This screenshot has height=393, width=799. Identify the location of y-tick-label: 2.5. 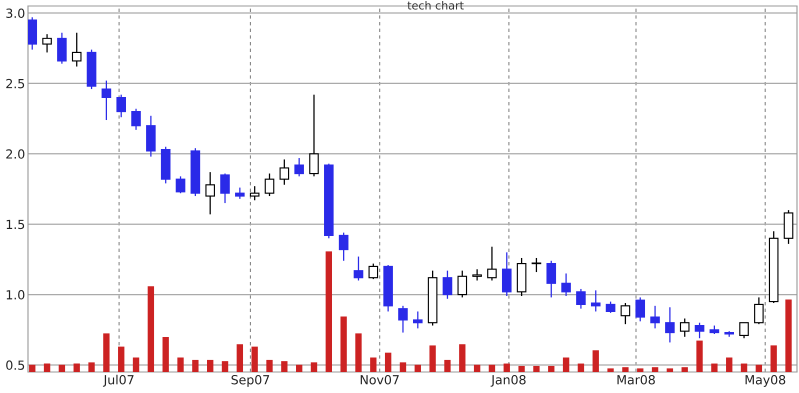
(15, 83).